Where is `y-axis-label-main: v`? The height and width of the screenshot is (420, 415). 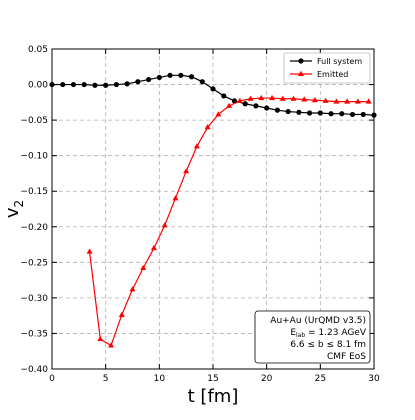
y-axis-label-main: v is located at coordinates (12, 212).